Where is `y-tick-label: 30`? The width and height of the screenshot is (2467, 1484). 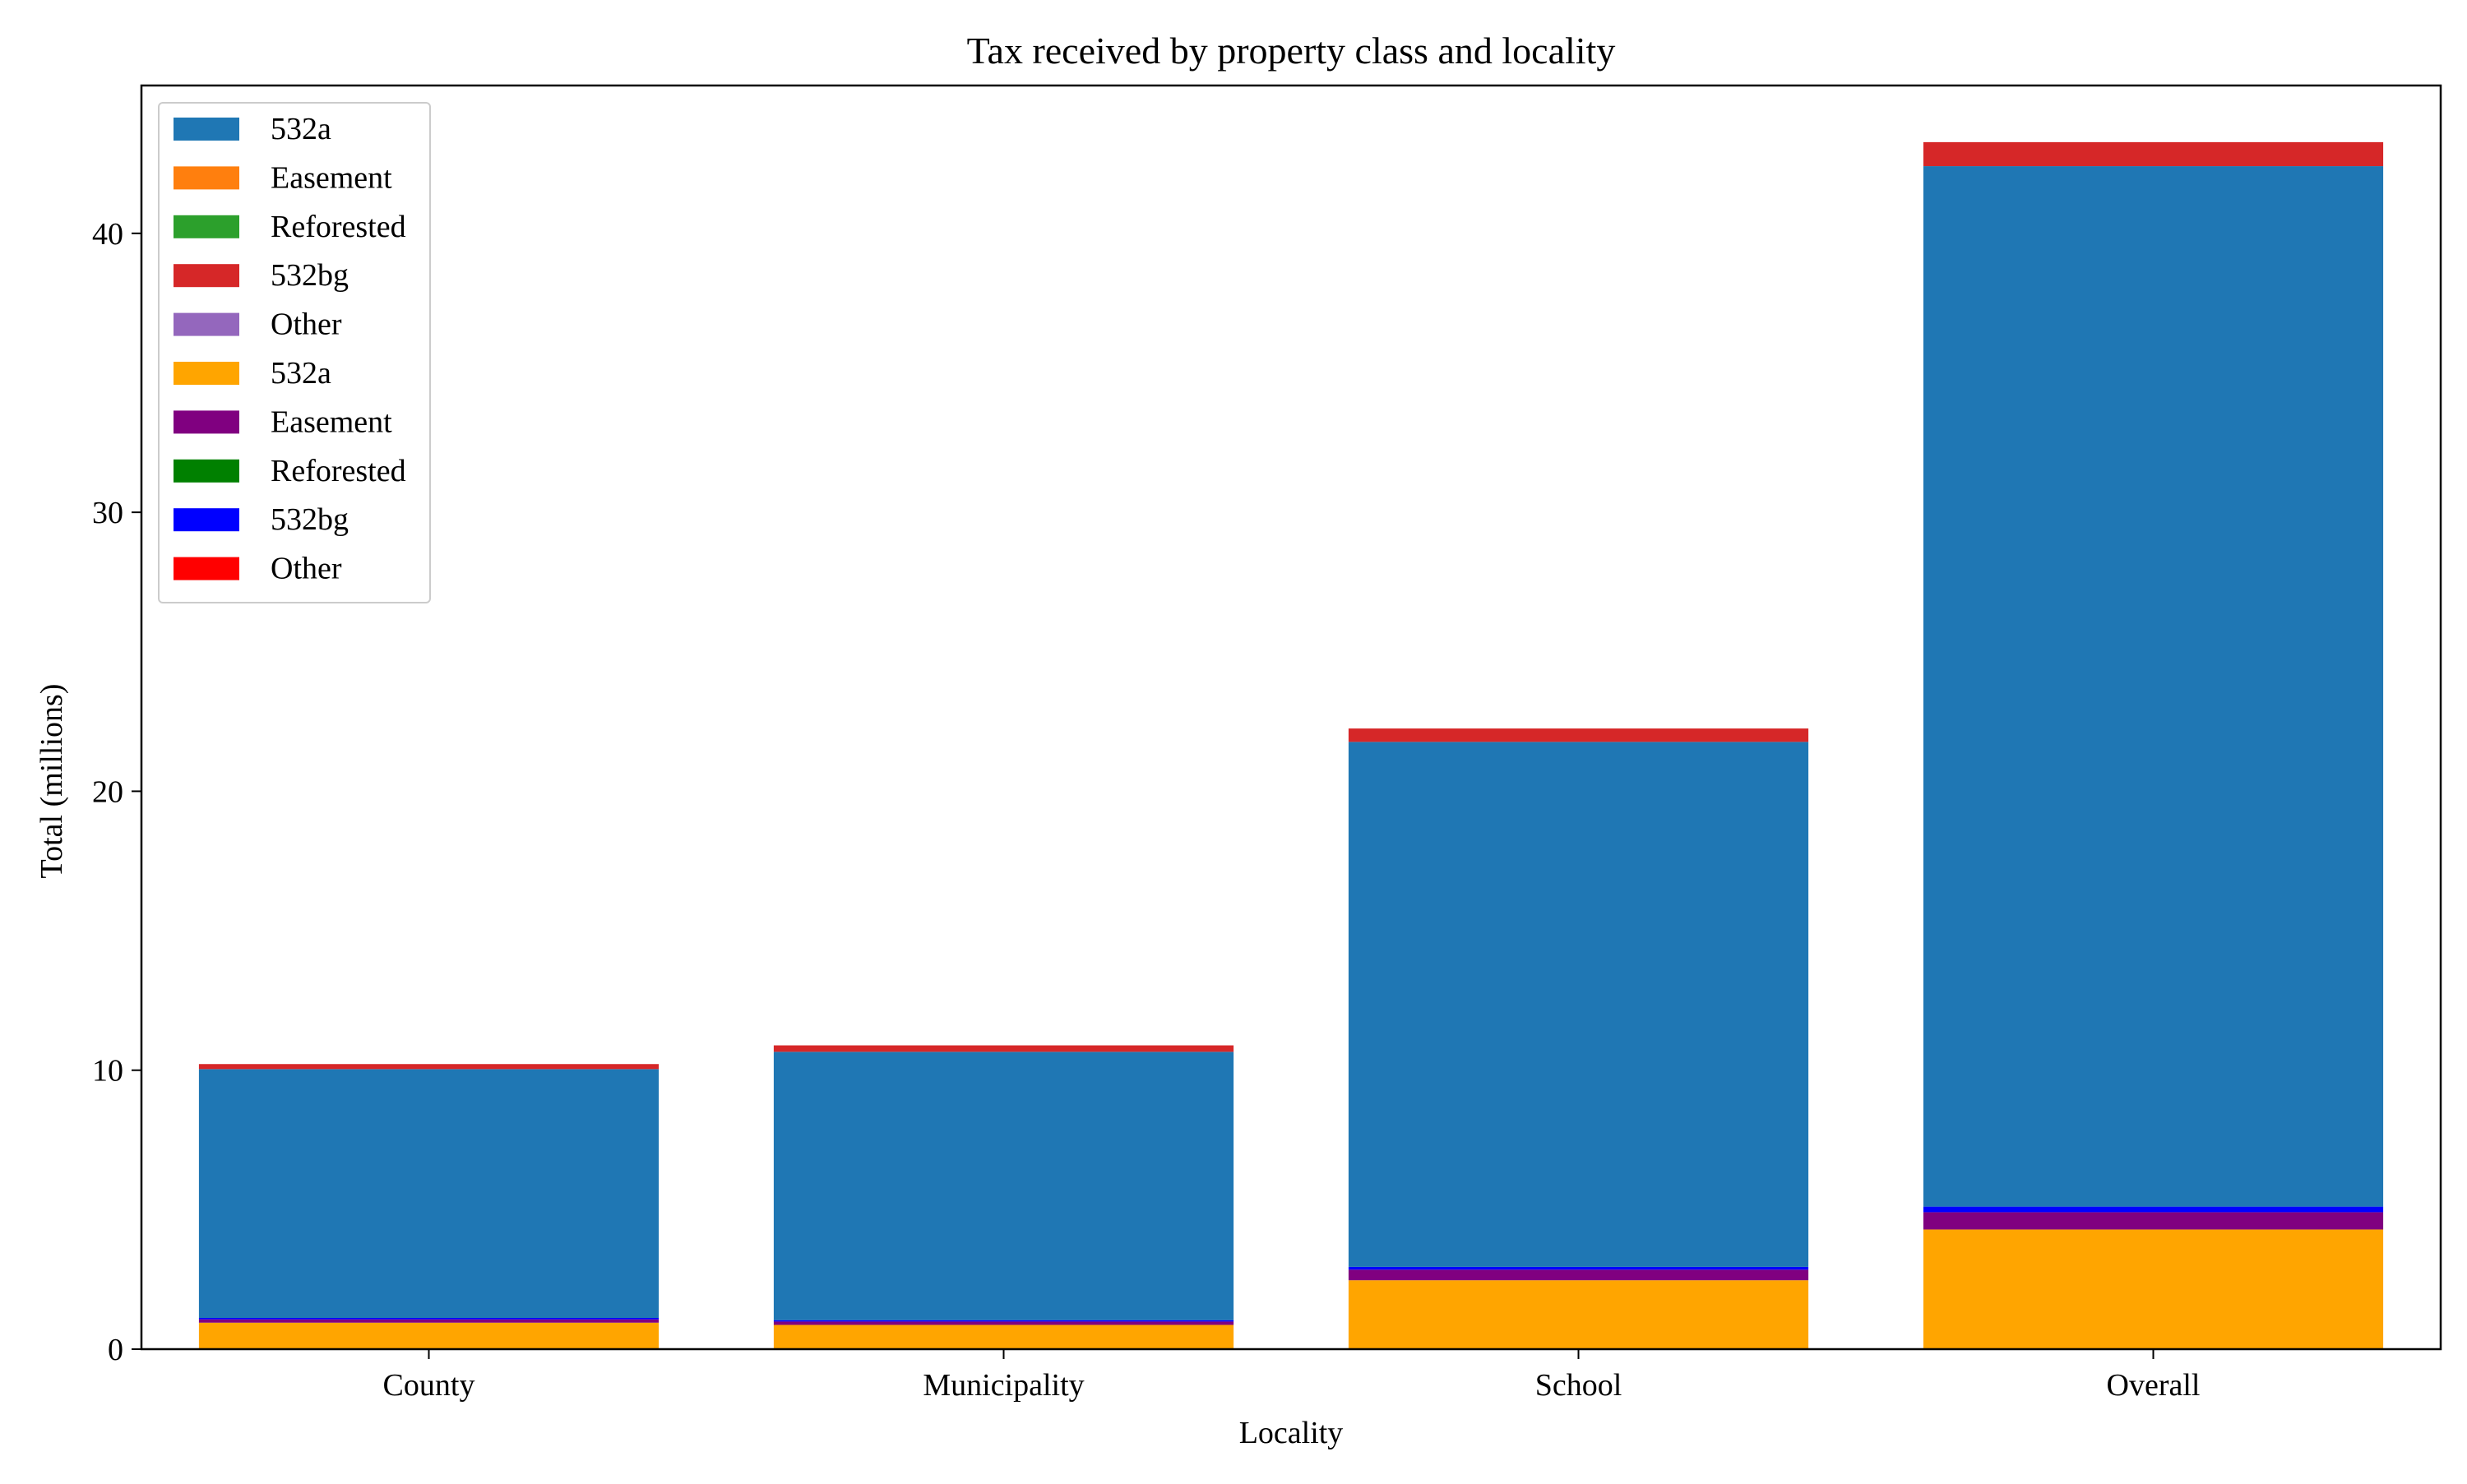 y-tick-label: 30 is located at coordinates (108, 513).